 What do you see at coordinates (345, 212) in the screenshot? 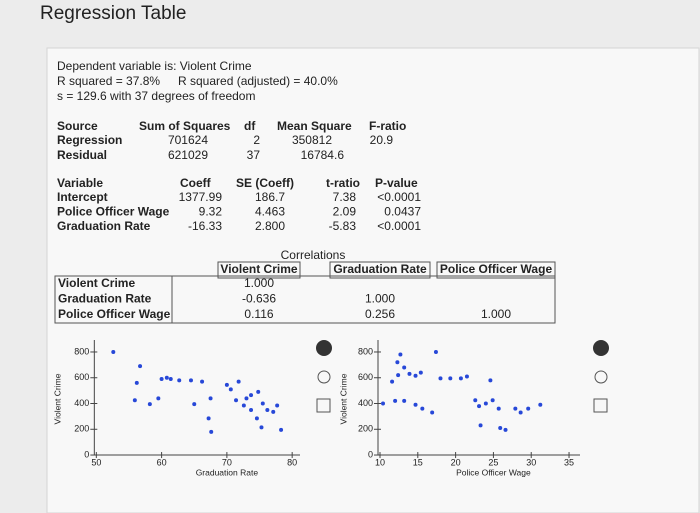
I see `table-cell: 2.09` at bounding box center [345, 212].